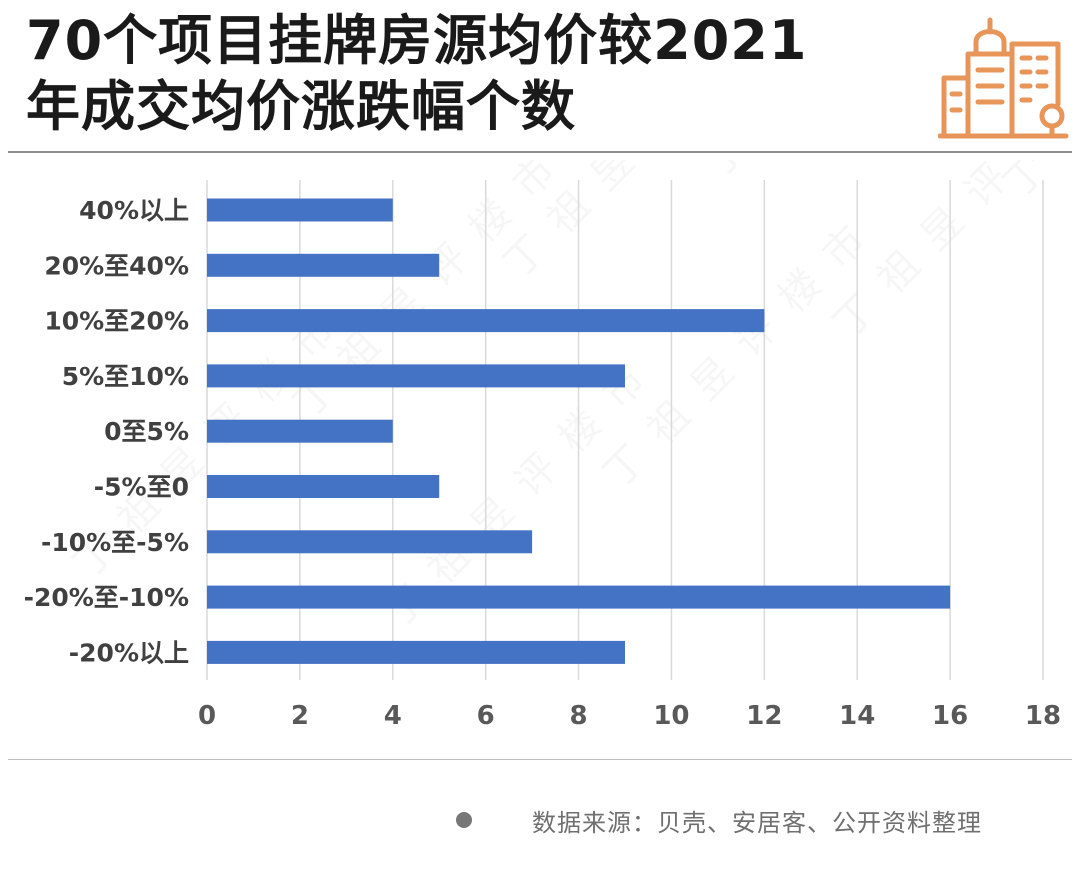  I want to click on source-text: 数据来源：贝壳、安居客、公开资料整理, so click(757, 822).